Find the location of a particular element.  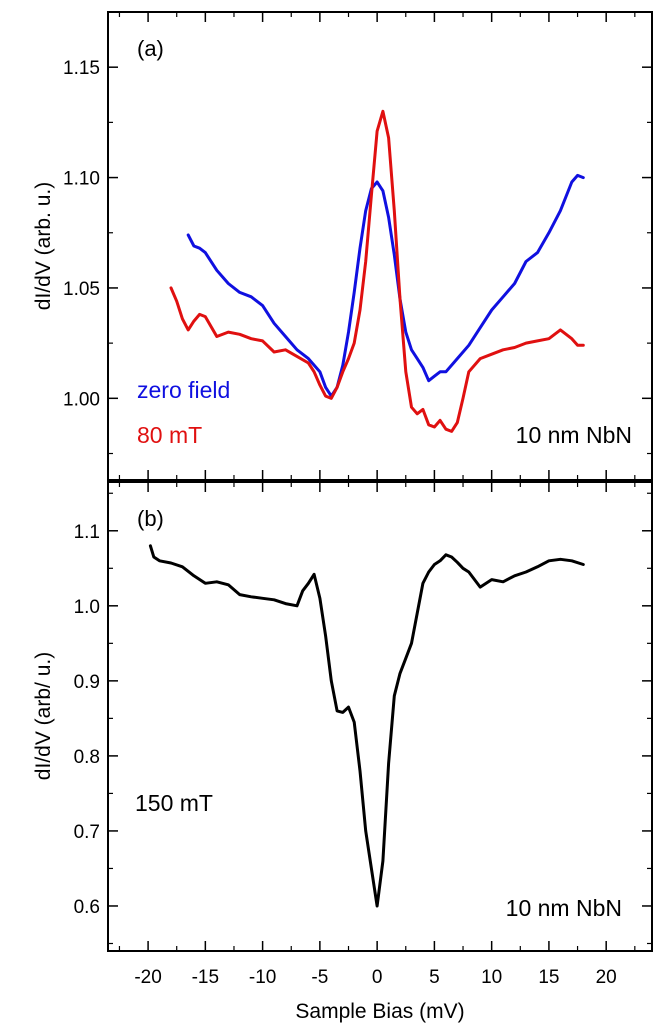

x-tick-label: -5 is located at coordinates (319, 977).